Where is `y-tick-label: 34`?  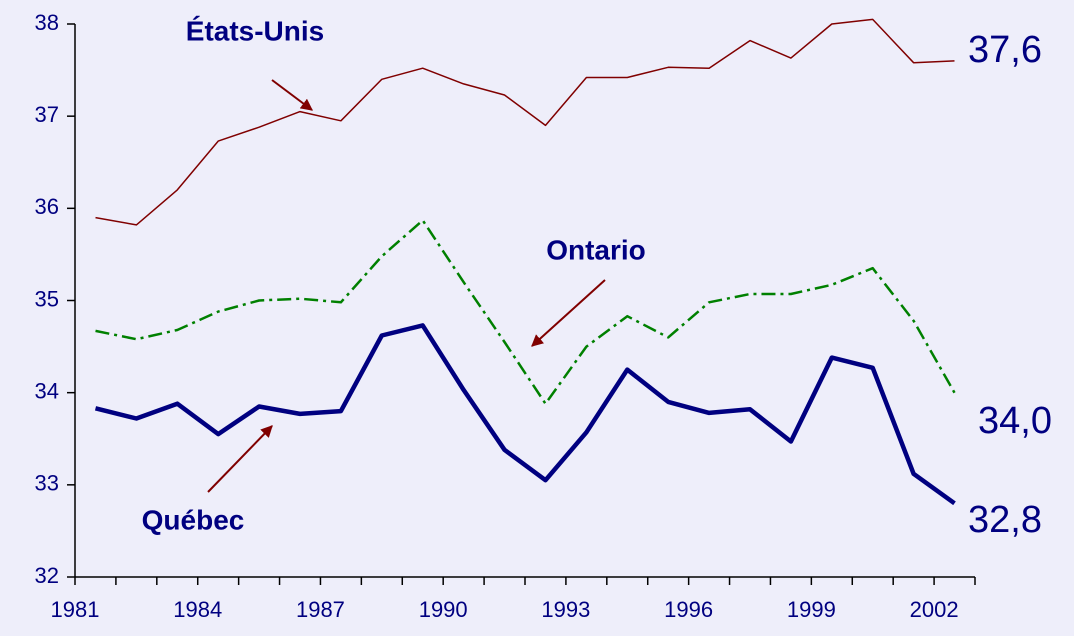 y-tick-label: 34 is located at coordinates (47, 390).